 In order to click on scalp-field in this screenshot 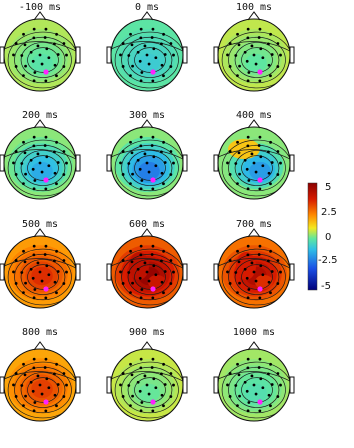, I will do `click(147, 55)`.